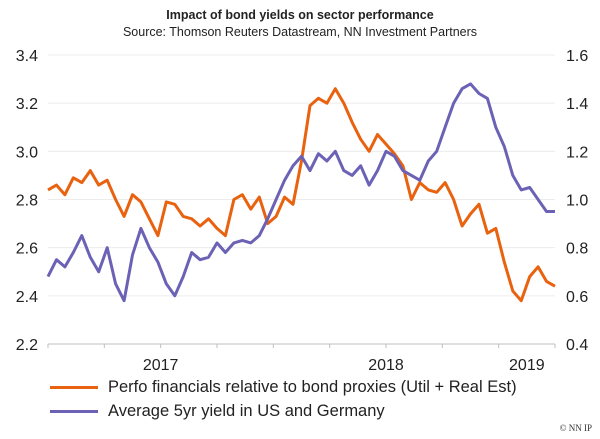 This screenshot has height=439, width=600. What do you see at coordinates (27, 345) in the screenshot?
I see `y-left-tick-label: 2.2` at bounding box center [27, 345].